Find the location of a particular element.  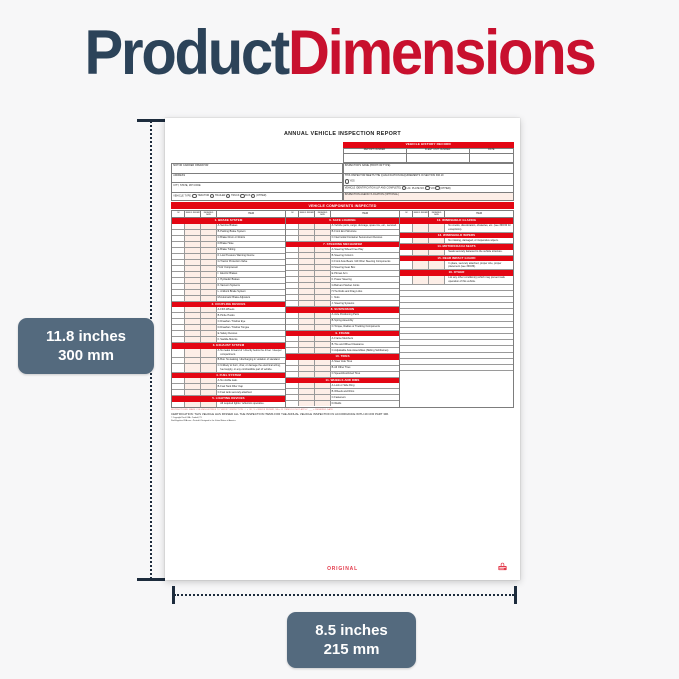

field-inspector-name: INSPECTOR'S NAME (PRINT OR TYPE) is located at coordinates (428, 168).